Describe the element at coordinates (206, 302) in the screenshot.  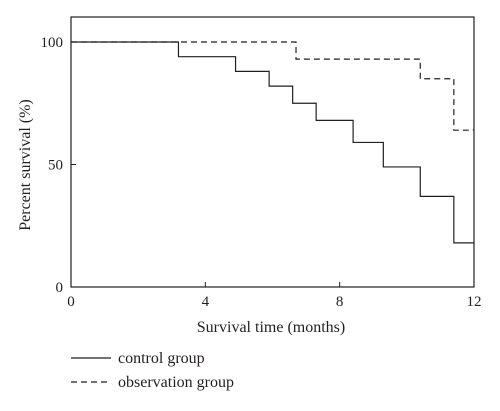
I see `x-tick-label: 4` at that location.